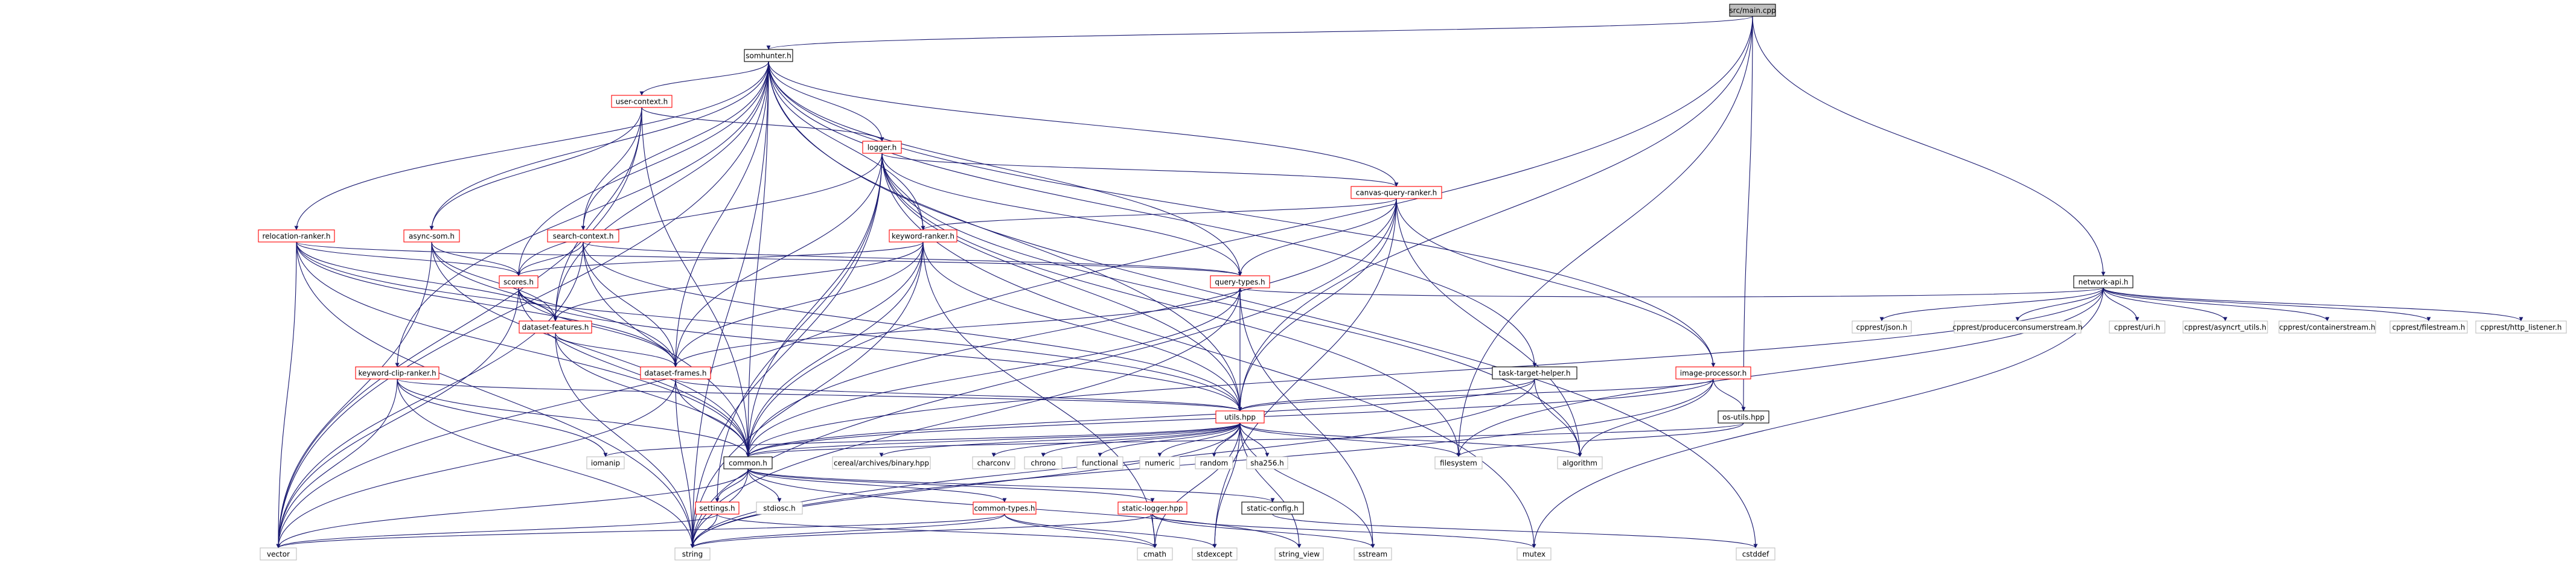  I want to click on edge-common-to-commontypes, so click(877, 485).